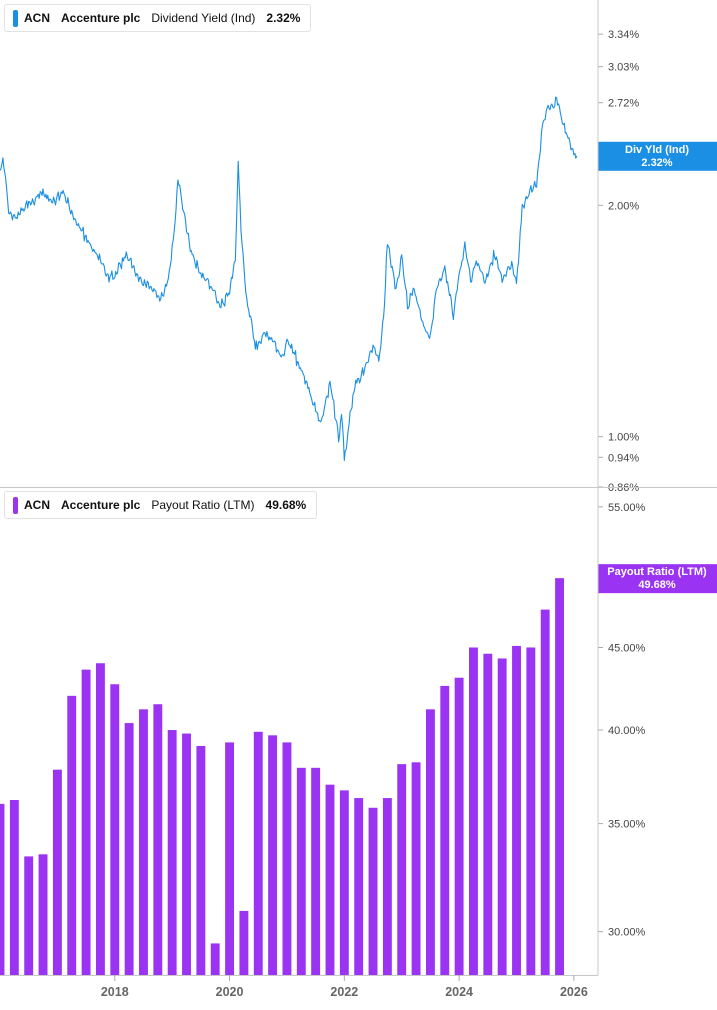 Image resolution: width=717 pixels, height=1010 pixels. I want to click on payout-callout-label: Payout Ratio (LTM), so click(657, 572).